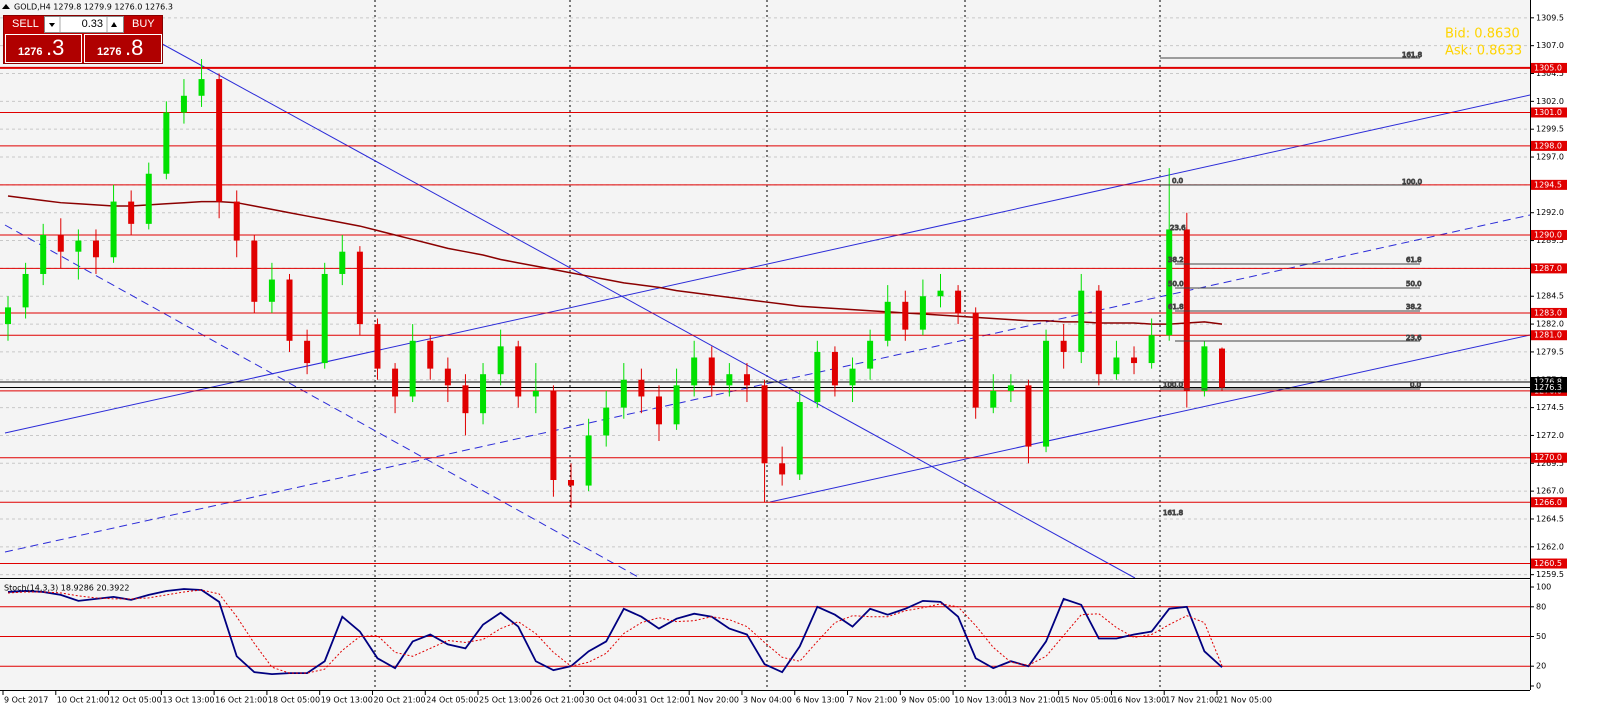  Describe the element at coordinates (1550, 17) in the screenshot. I see `y-tick-label: 1309.5` at that location.